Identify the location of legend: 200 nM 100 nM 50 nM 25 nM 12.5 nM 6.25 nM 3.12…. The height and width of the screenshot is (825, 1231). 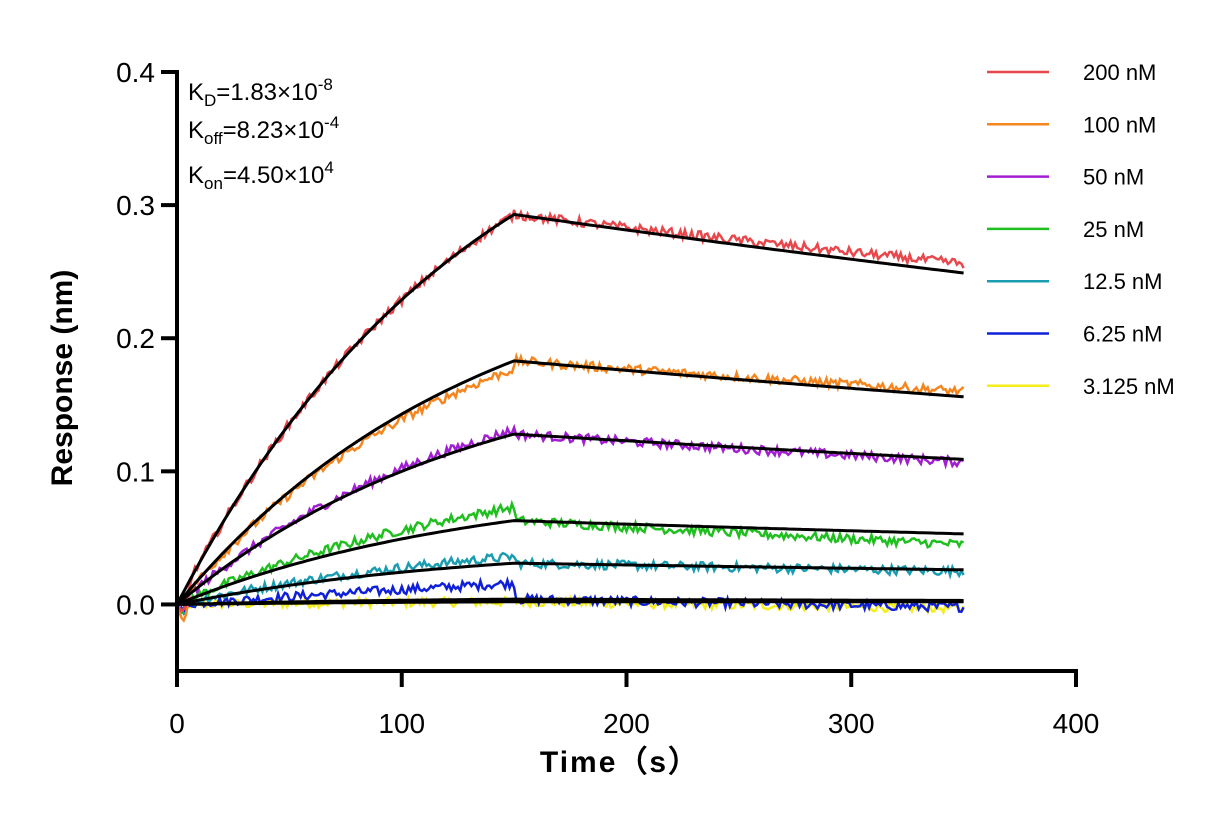
(1081, 229).